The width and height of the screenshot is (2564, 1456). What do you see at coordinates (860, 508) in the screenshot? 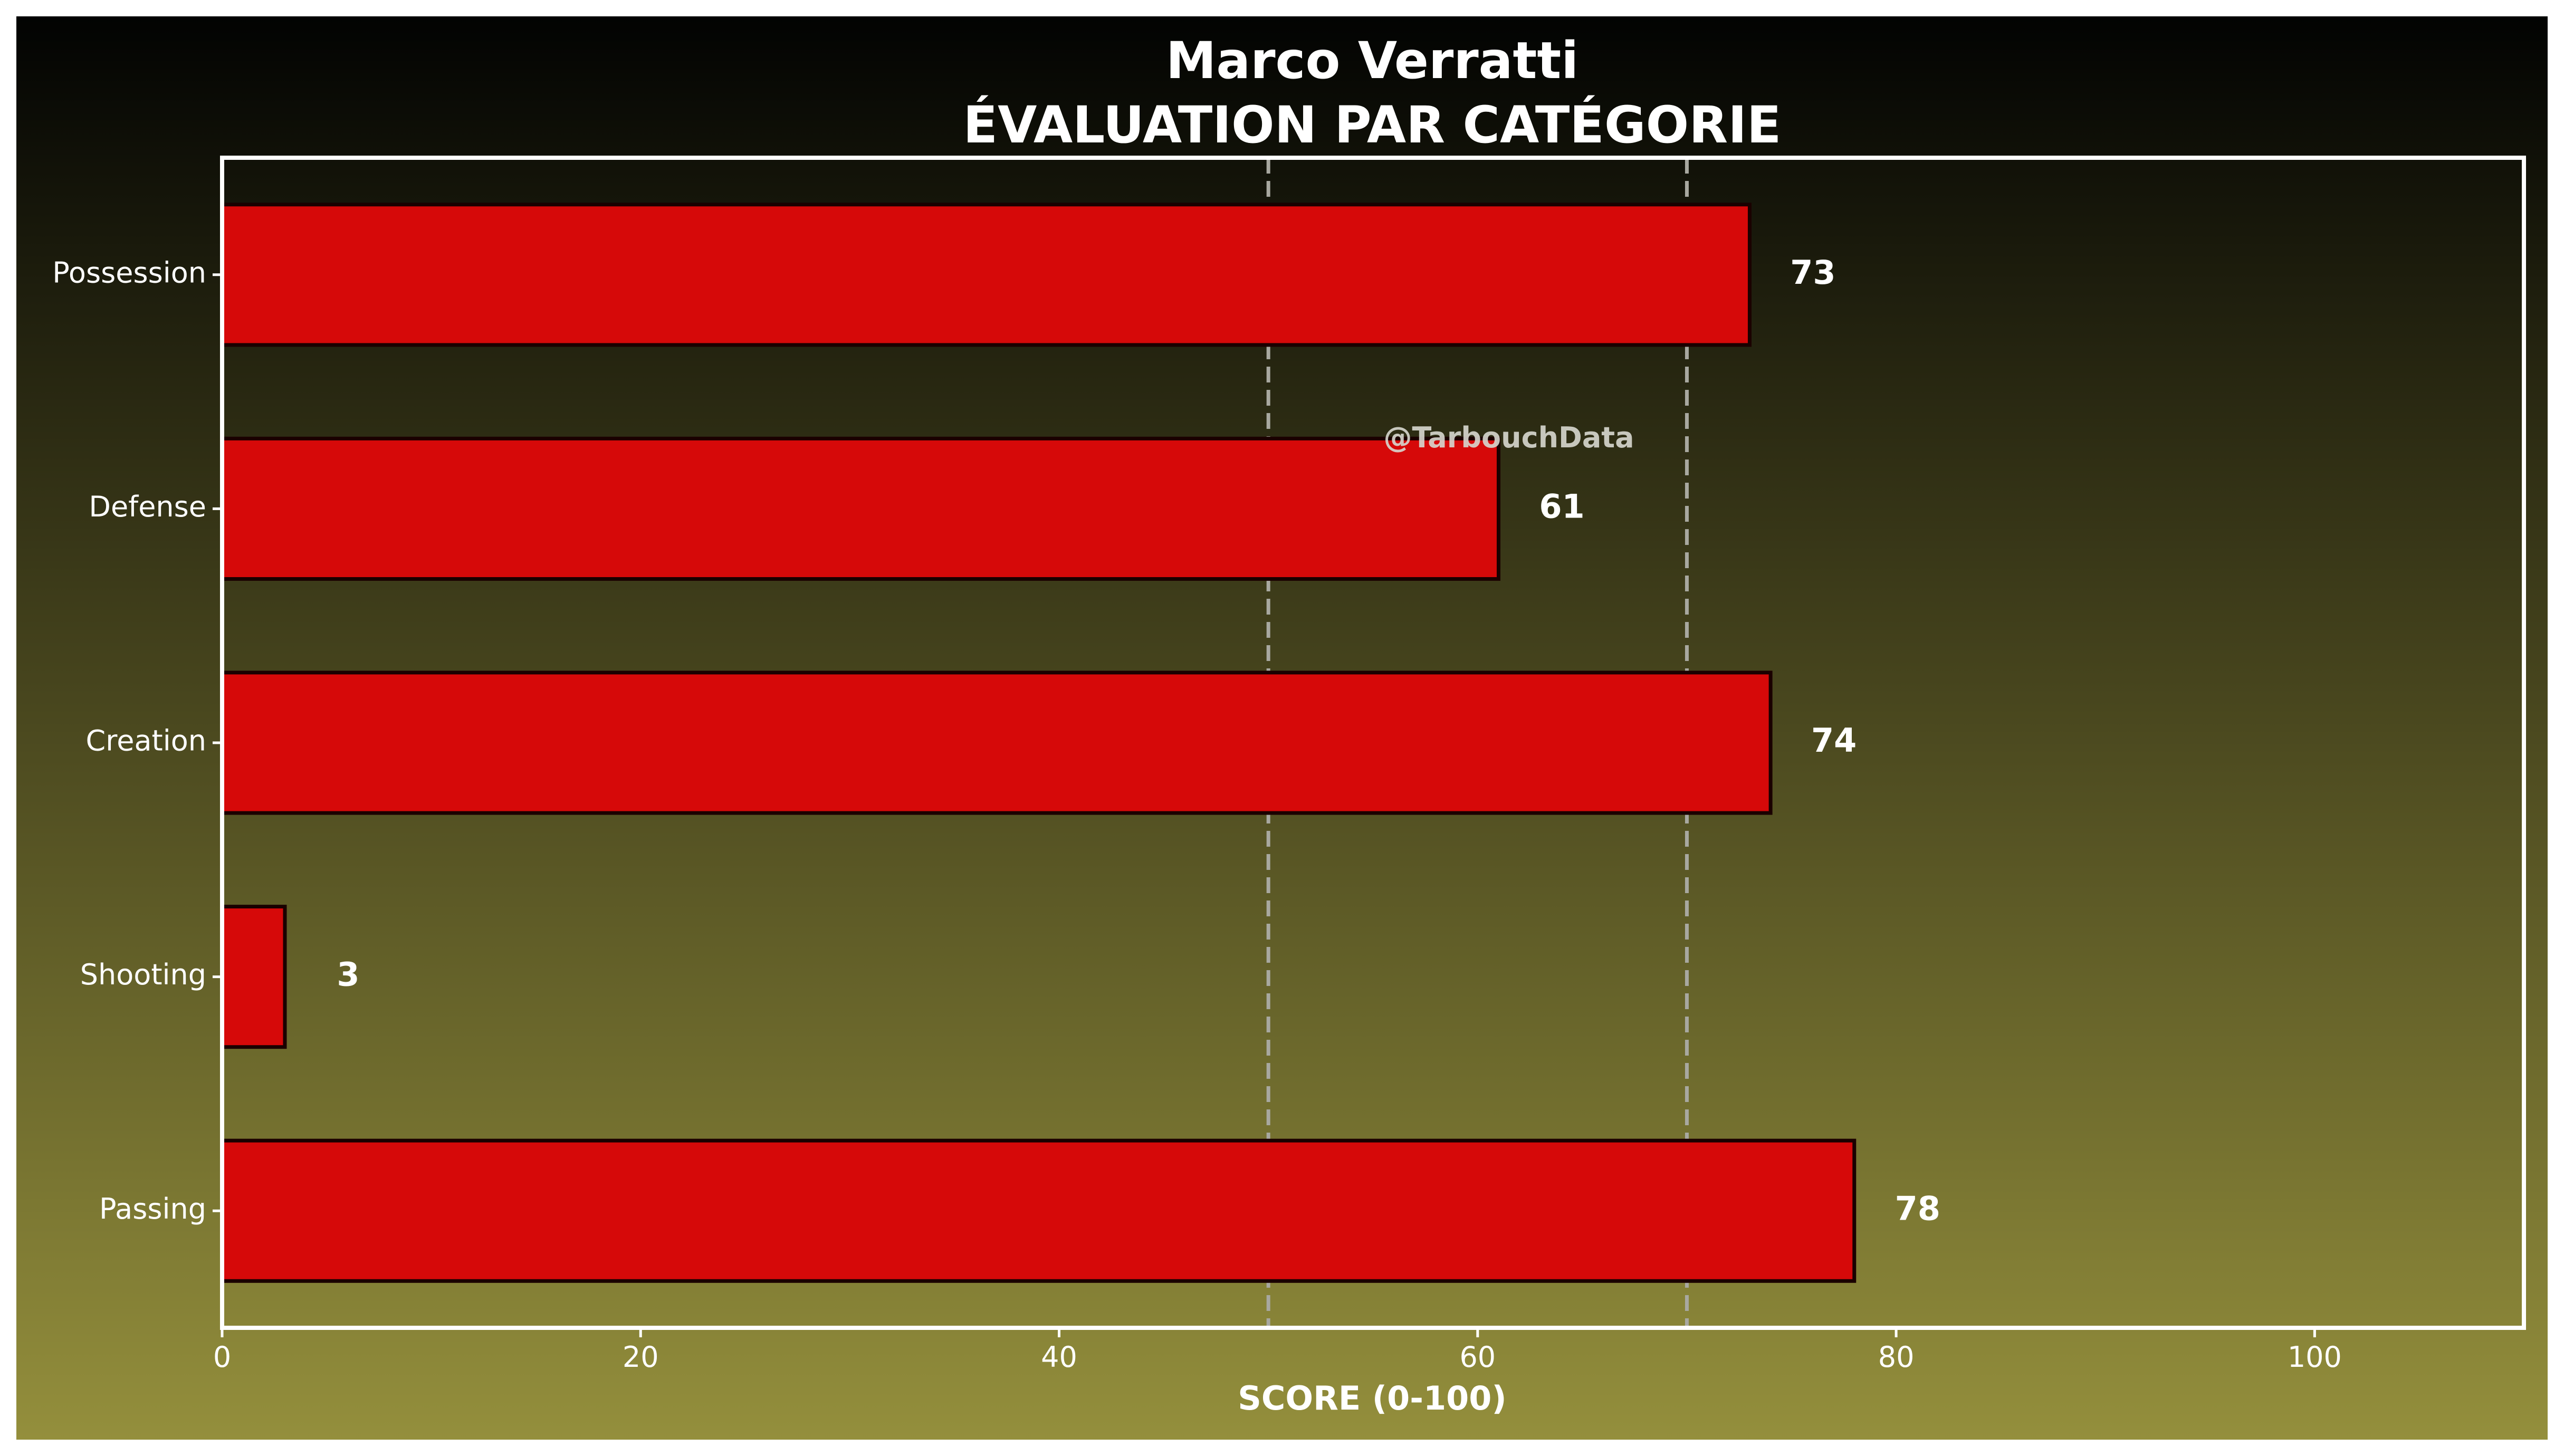
I see `bar-defense` at bounding box center [860, 508].